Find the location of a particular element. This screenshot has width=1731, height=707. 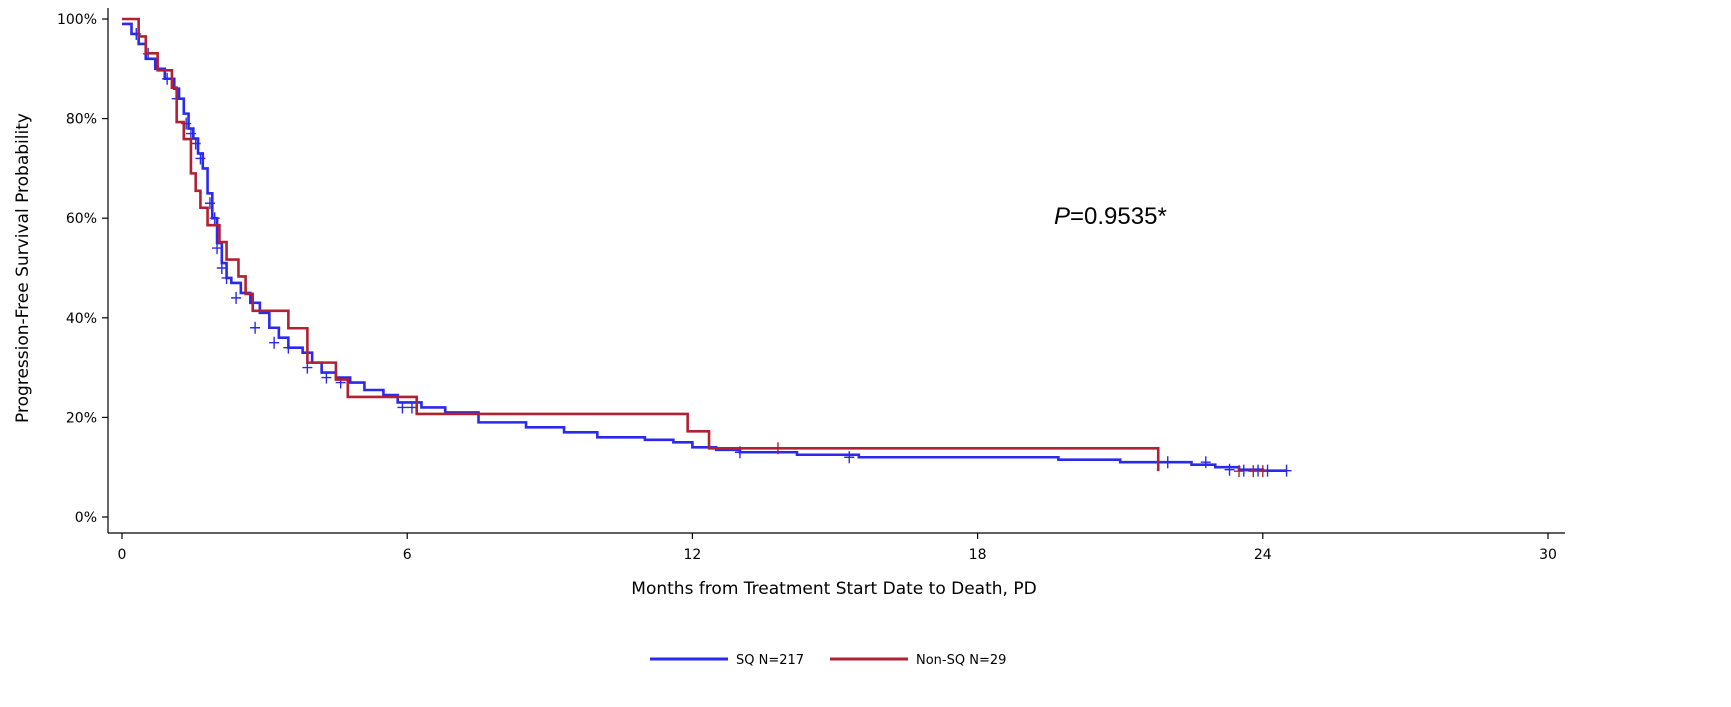

p-label: P is located at coordinates (1062, 216).